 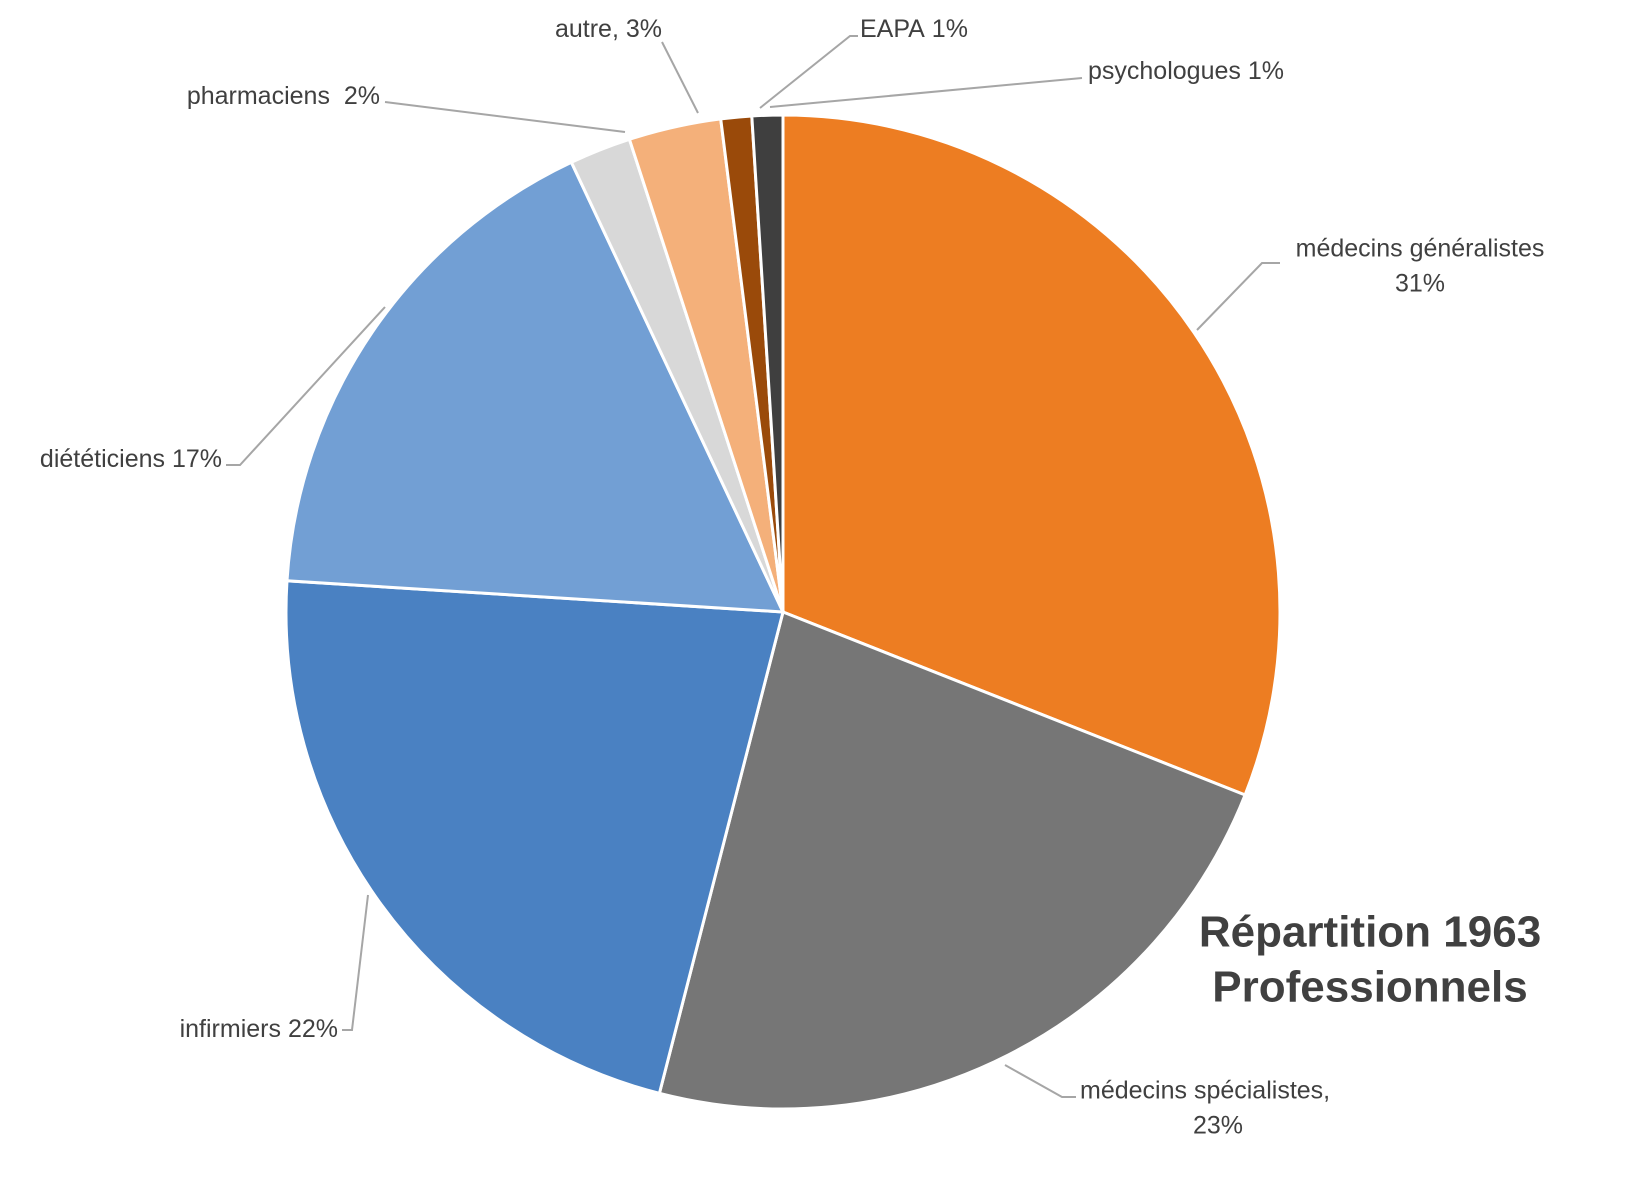 I want to click on label-name: infirmiers, so click(x=230, y=1029).